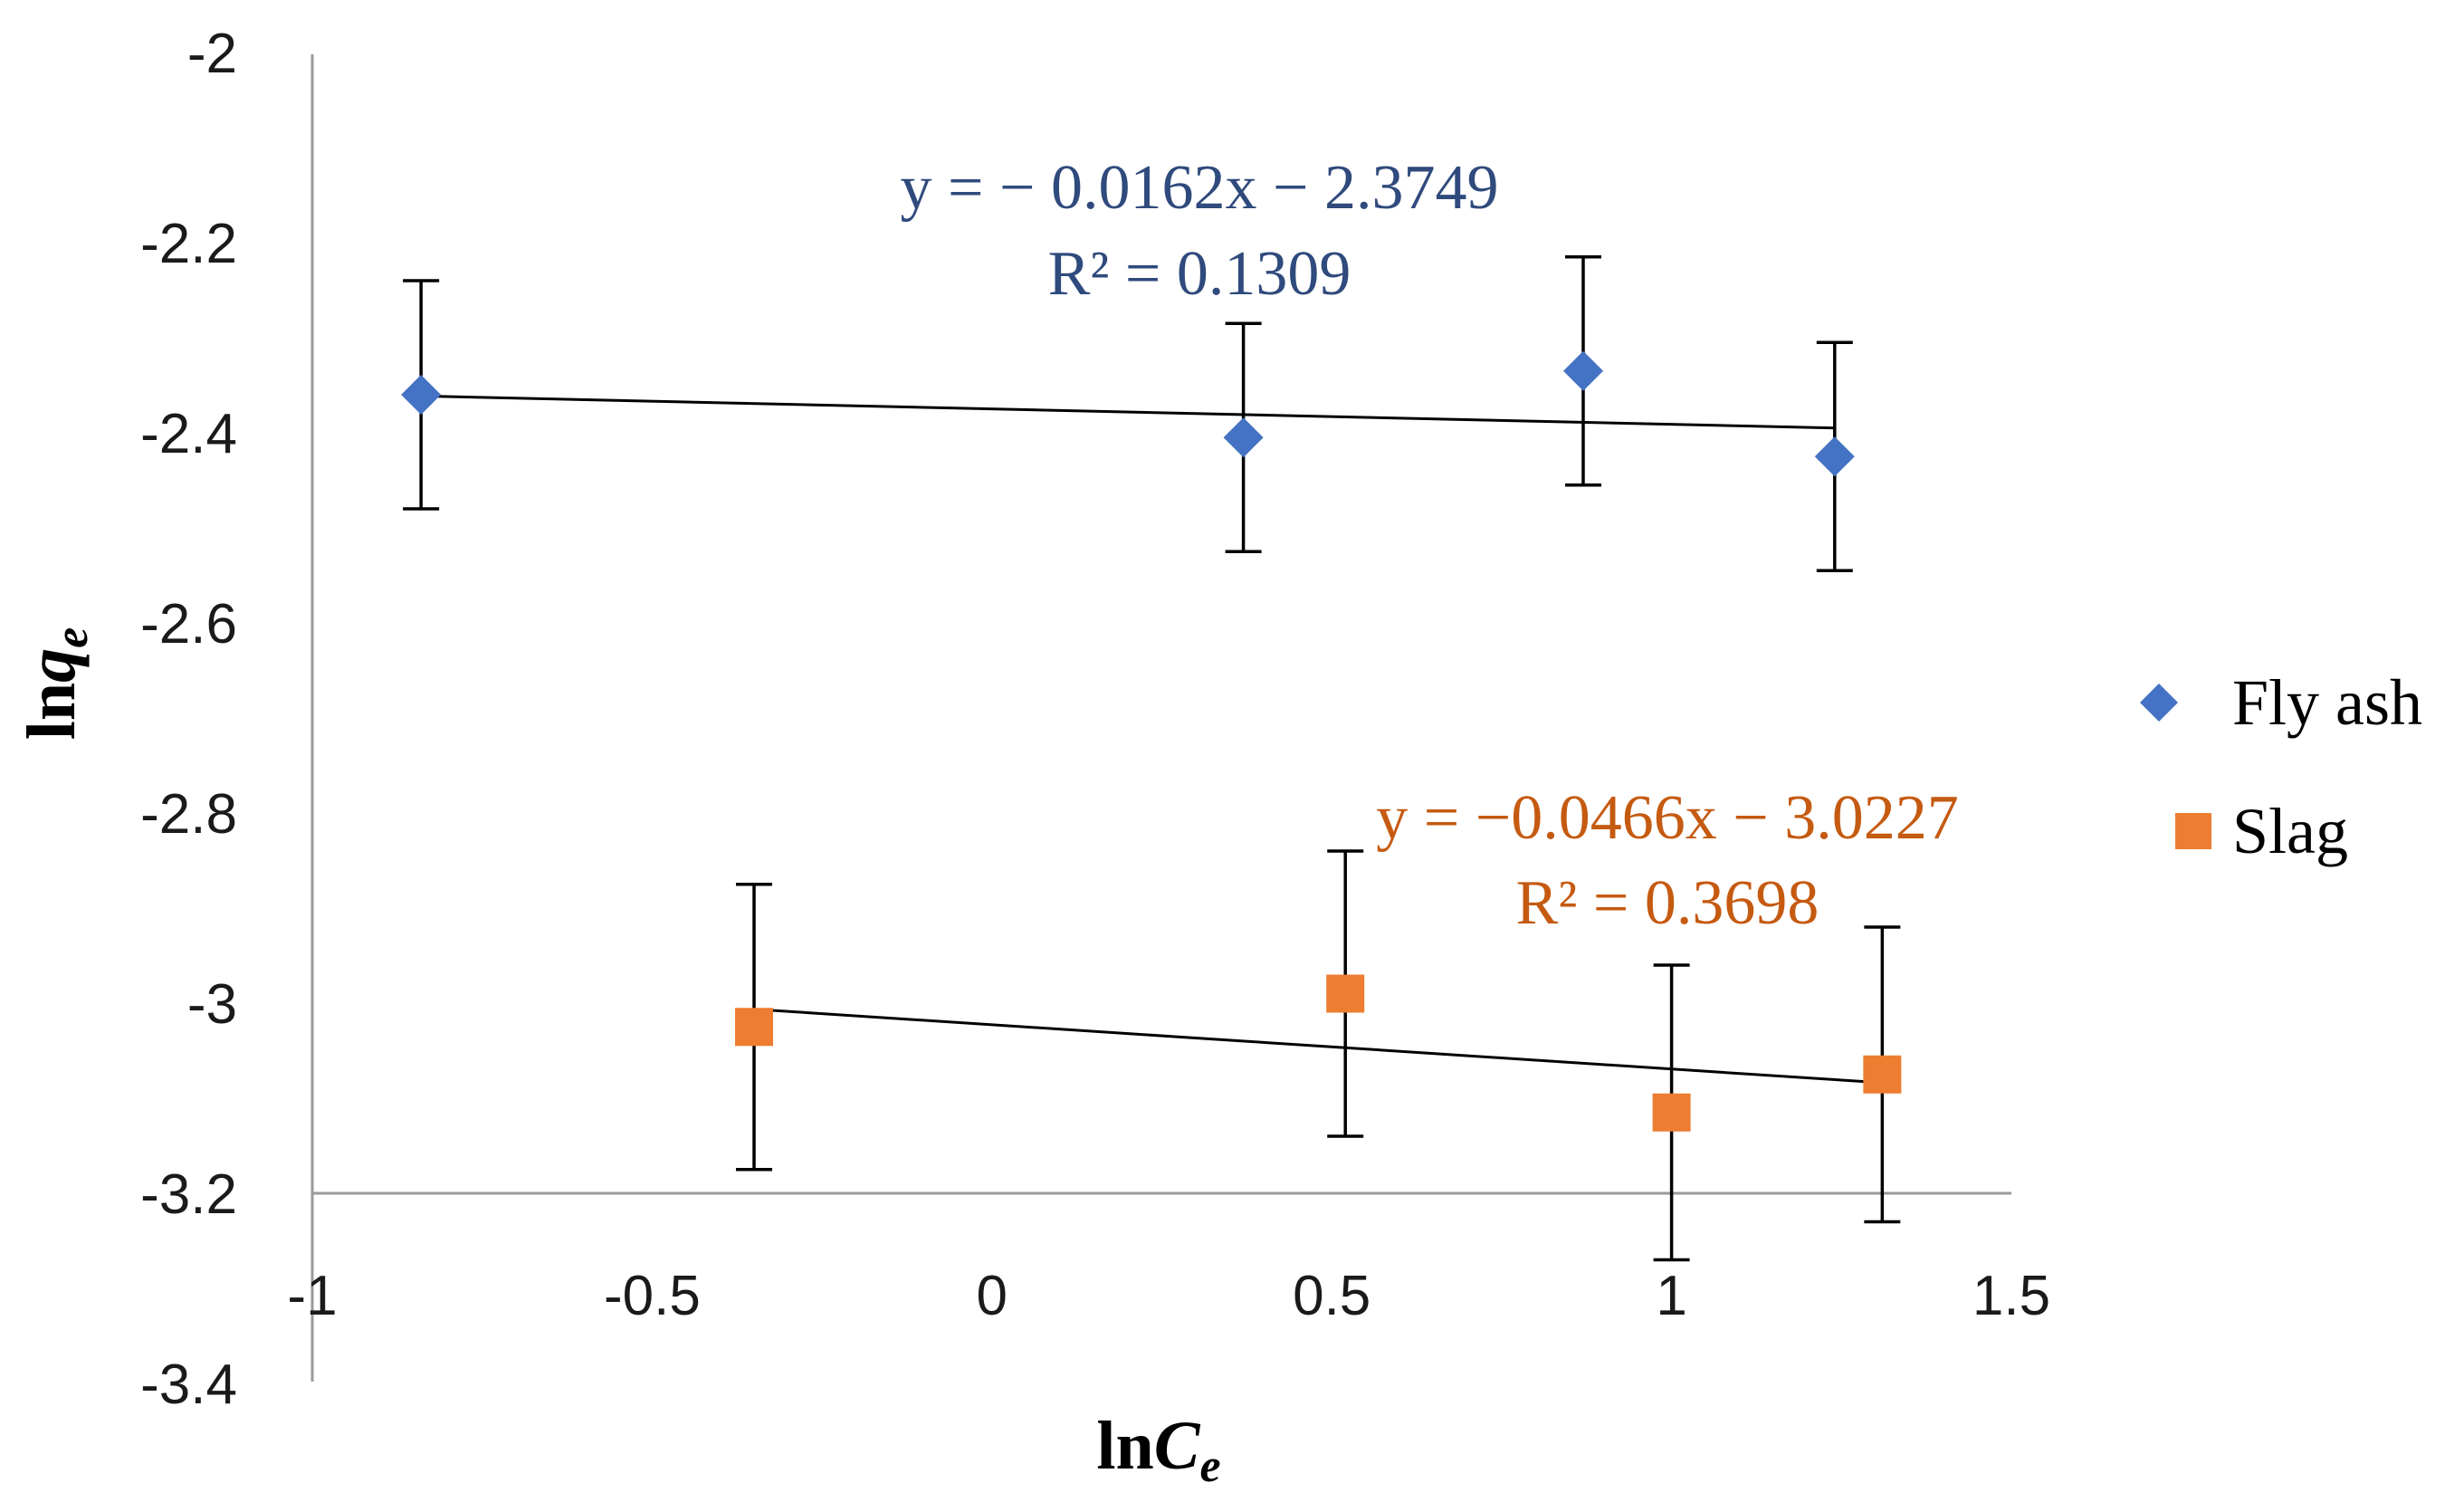 This screenshot has height=1502, width=2464. Describe the element at coordinates (1128, 412) in the screenshot. I see `fly-ash-trendline` at that location.